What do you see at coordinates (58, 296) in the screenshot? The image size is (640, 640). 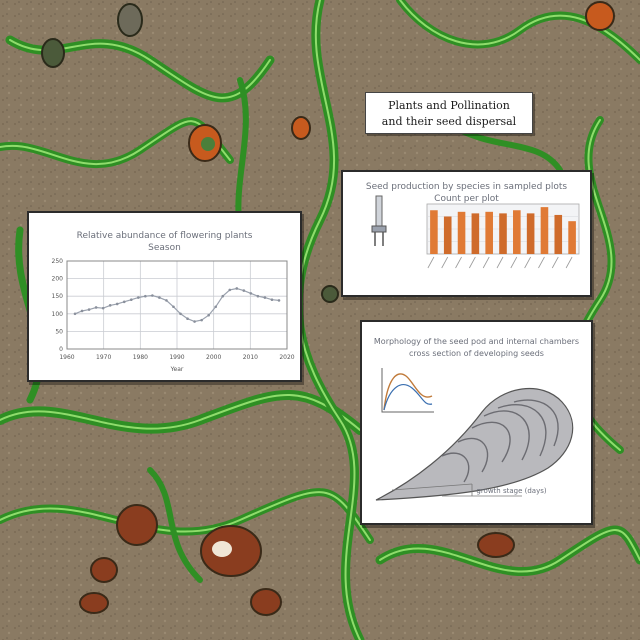 I see `y-tick-label: 150` at bounding box center [58, 296].